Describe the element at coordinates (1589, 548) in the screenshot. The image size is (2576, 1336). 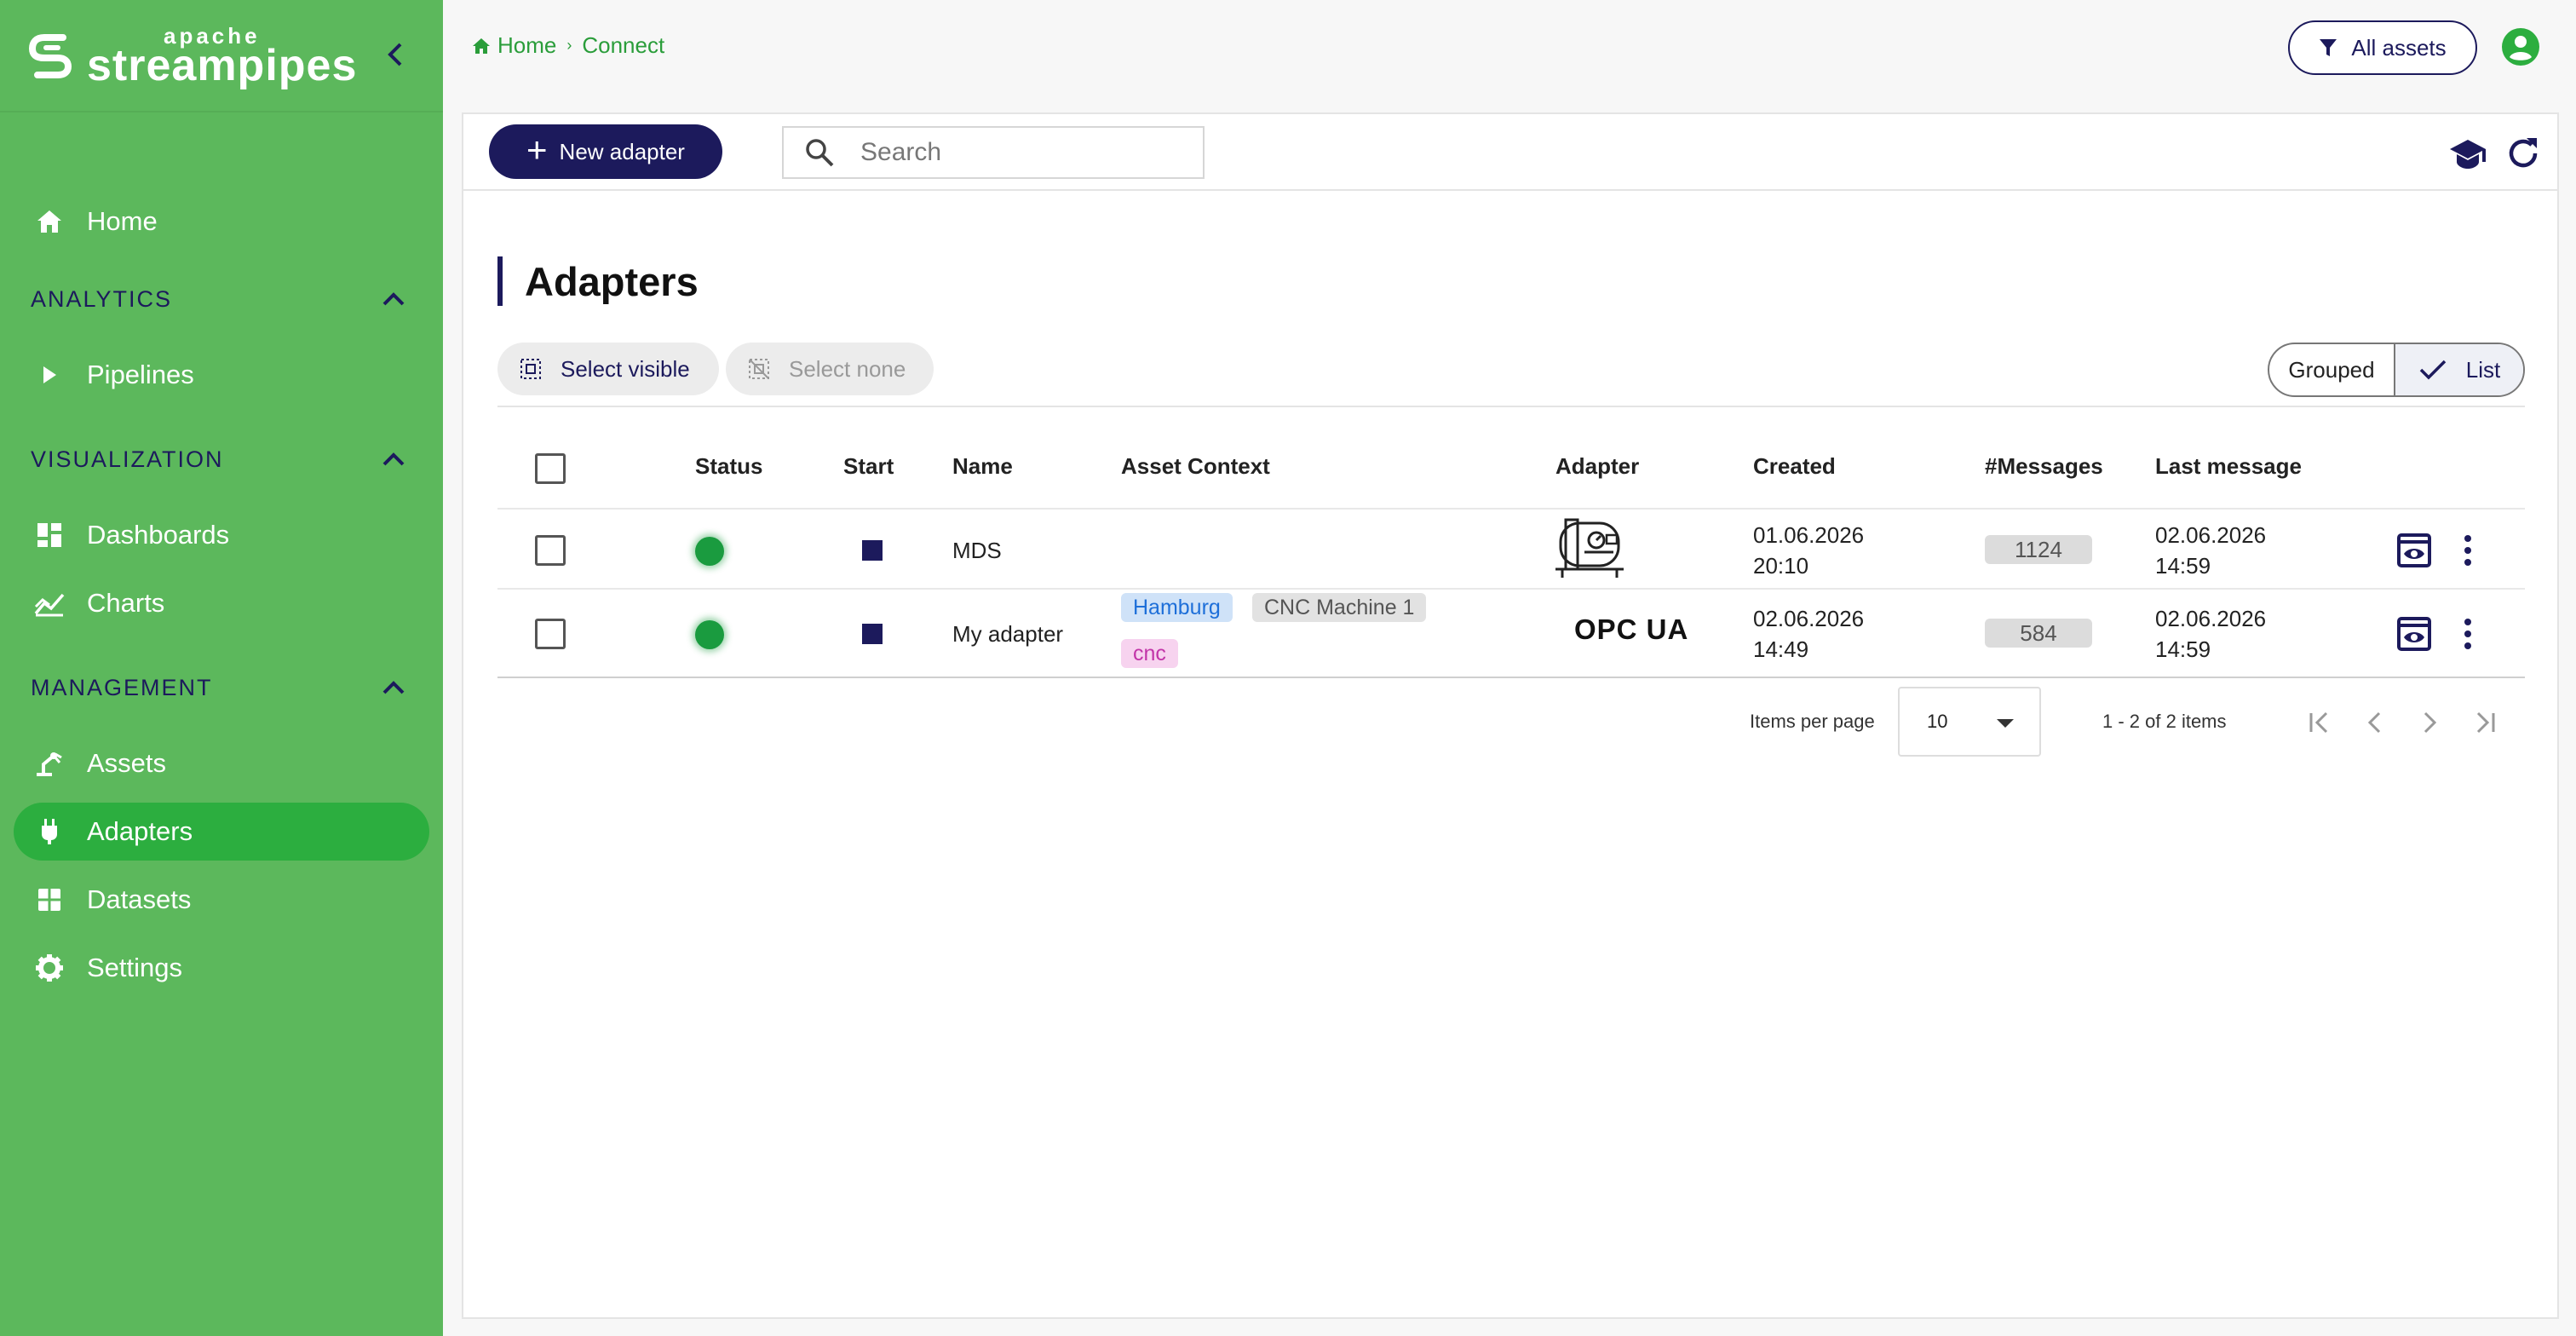
I see `machine-icon` at that location.